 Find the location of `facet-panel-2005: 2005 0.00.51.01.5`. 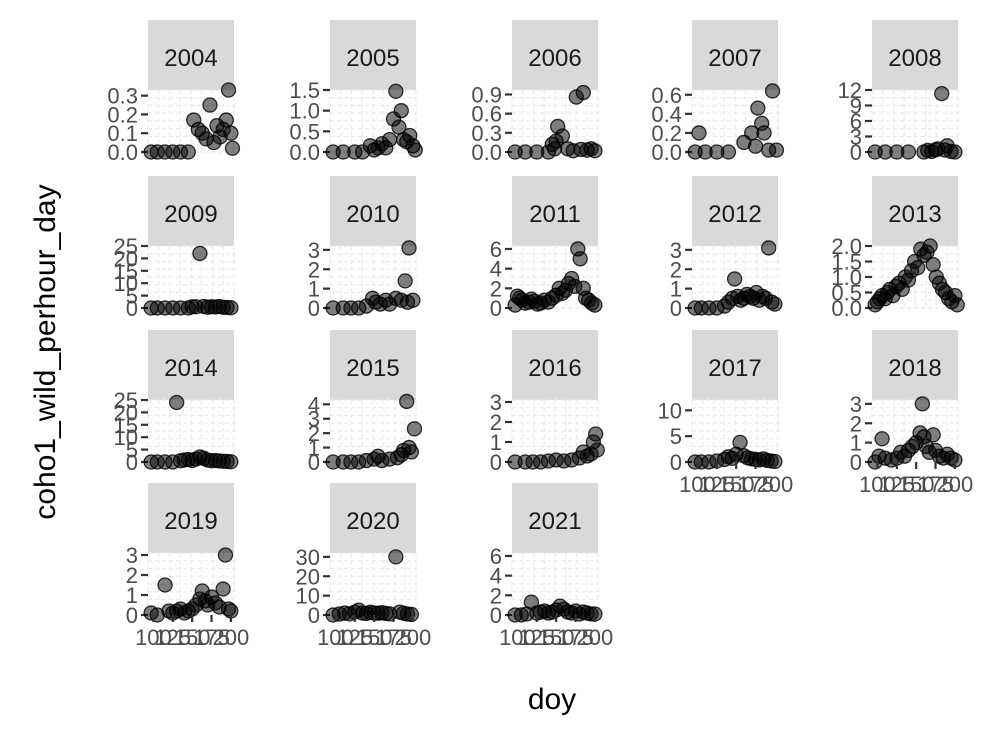

facet-panel-2005: 2005 0.00.51.01.5 is located at coordinates (356, 92).